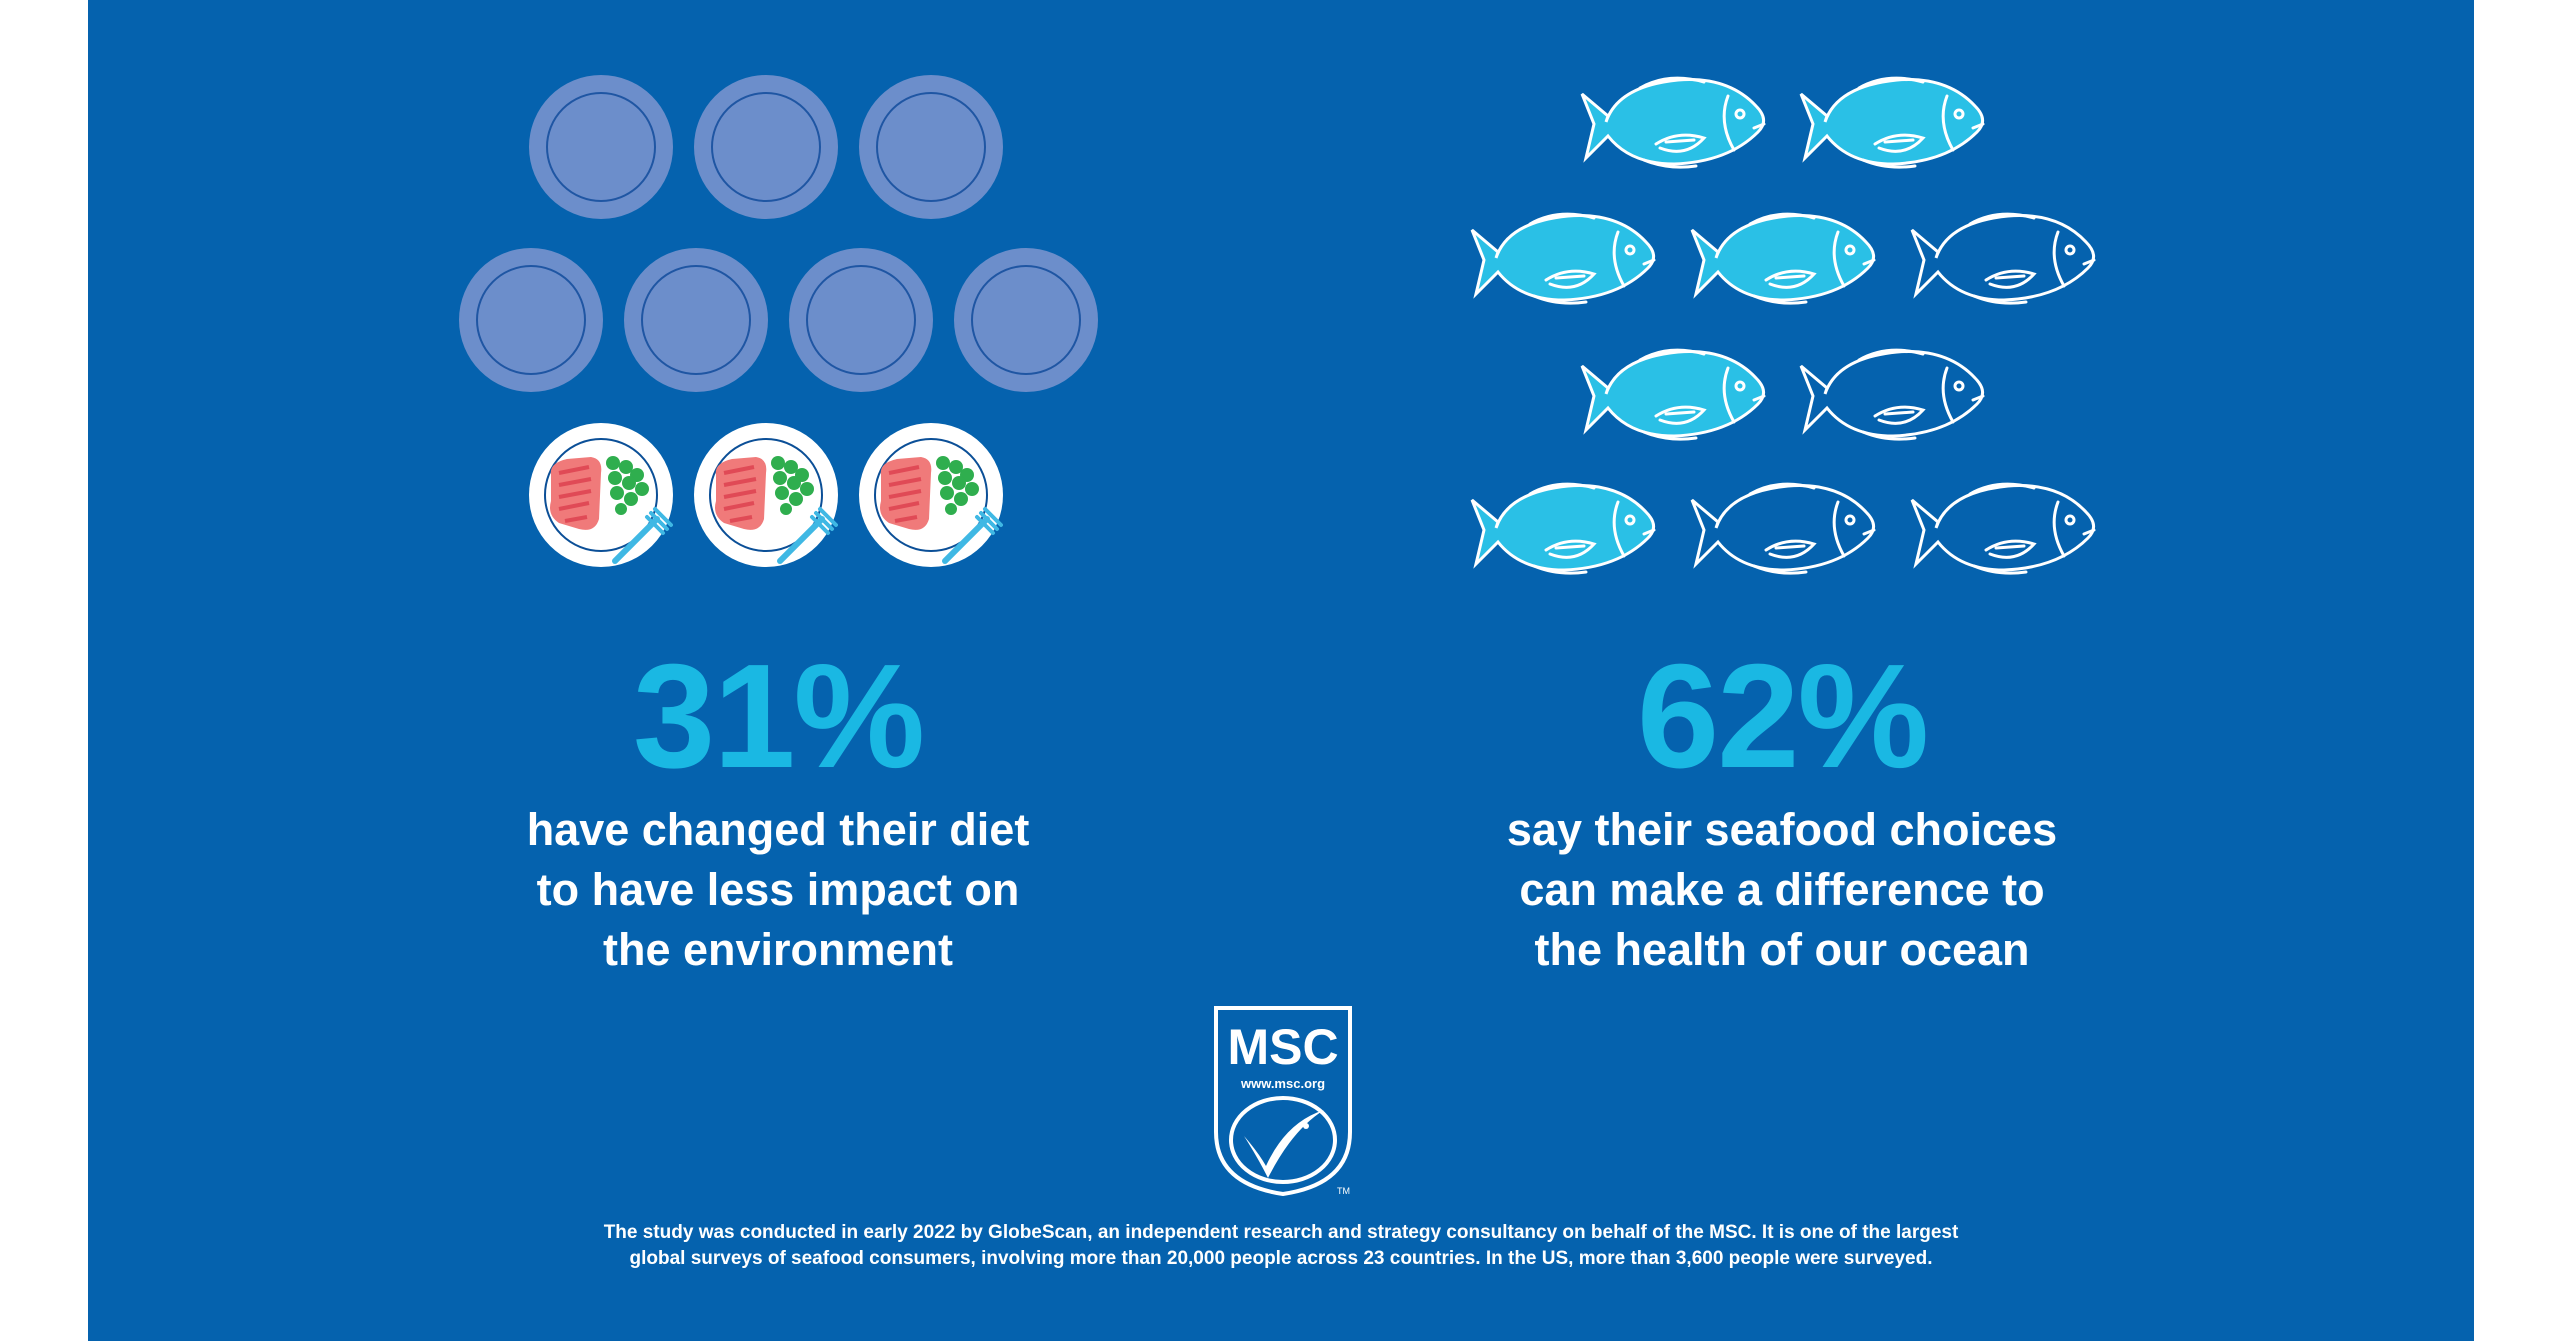  I want to click on logo-url: www.msc.org, so click(1282, 1083).